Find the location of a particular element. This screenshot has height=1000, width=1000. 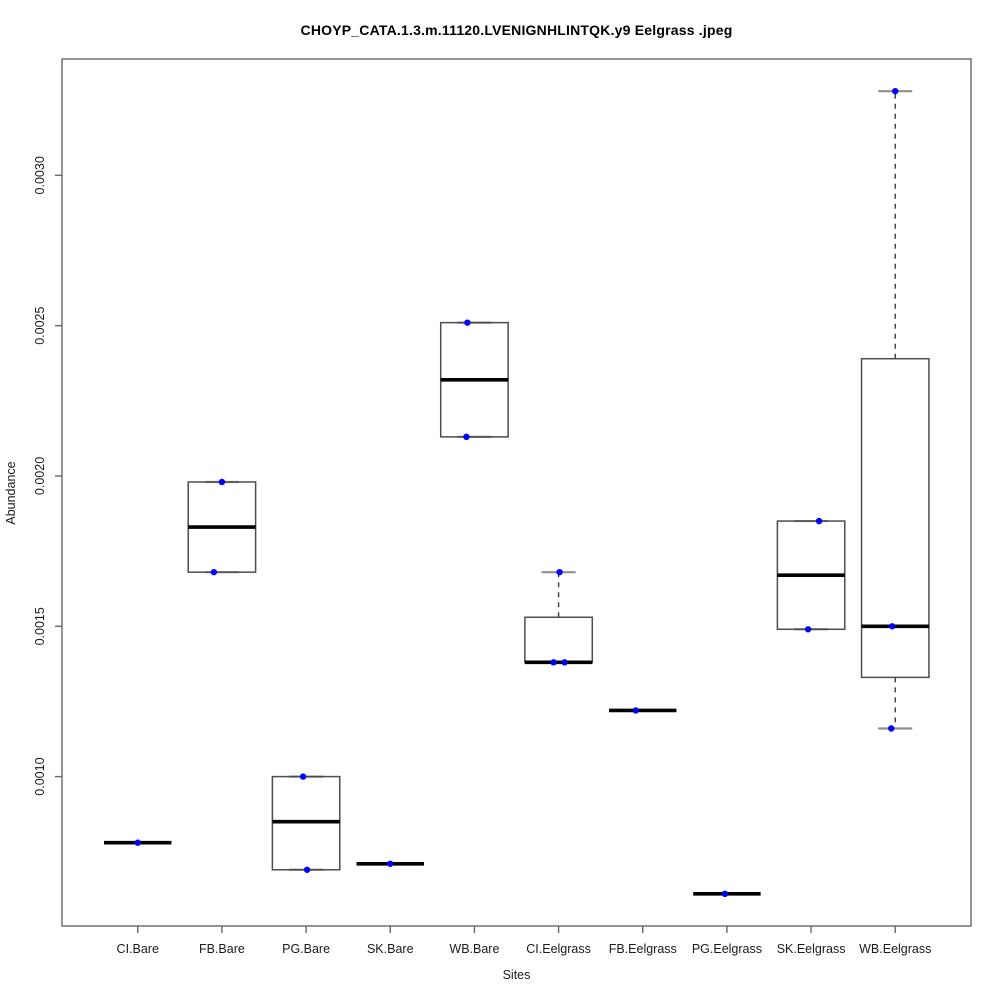

y-tick-label: 0.0025 is located at coordinates (40, 325).